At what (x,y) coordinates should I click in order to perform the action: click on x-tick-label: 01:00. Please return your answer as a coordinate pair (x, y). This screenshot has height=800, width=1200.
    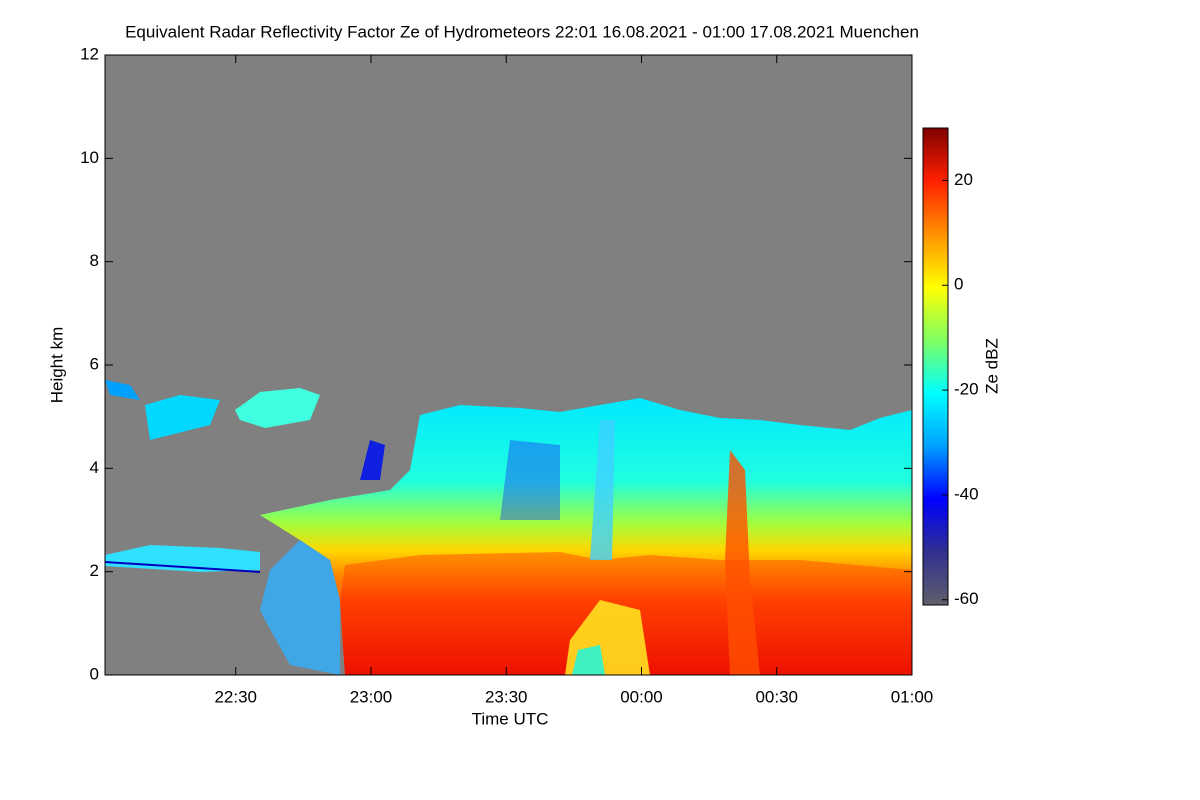
    Looking at the image, I should click on (912, 696).